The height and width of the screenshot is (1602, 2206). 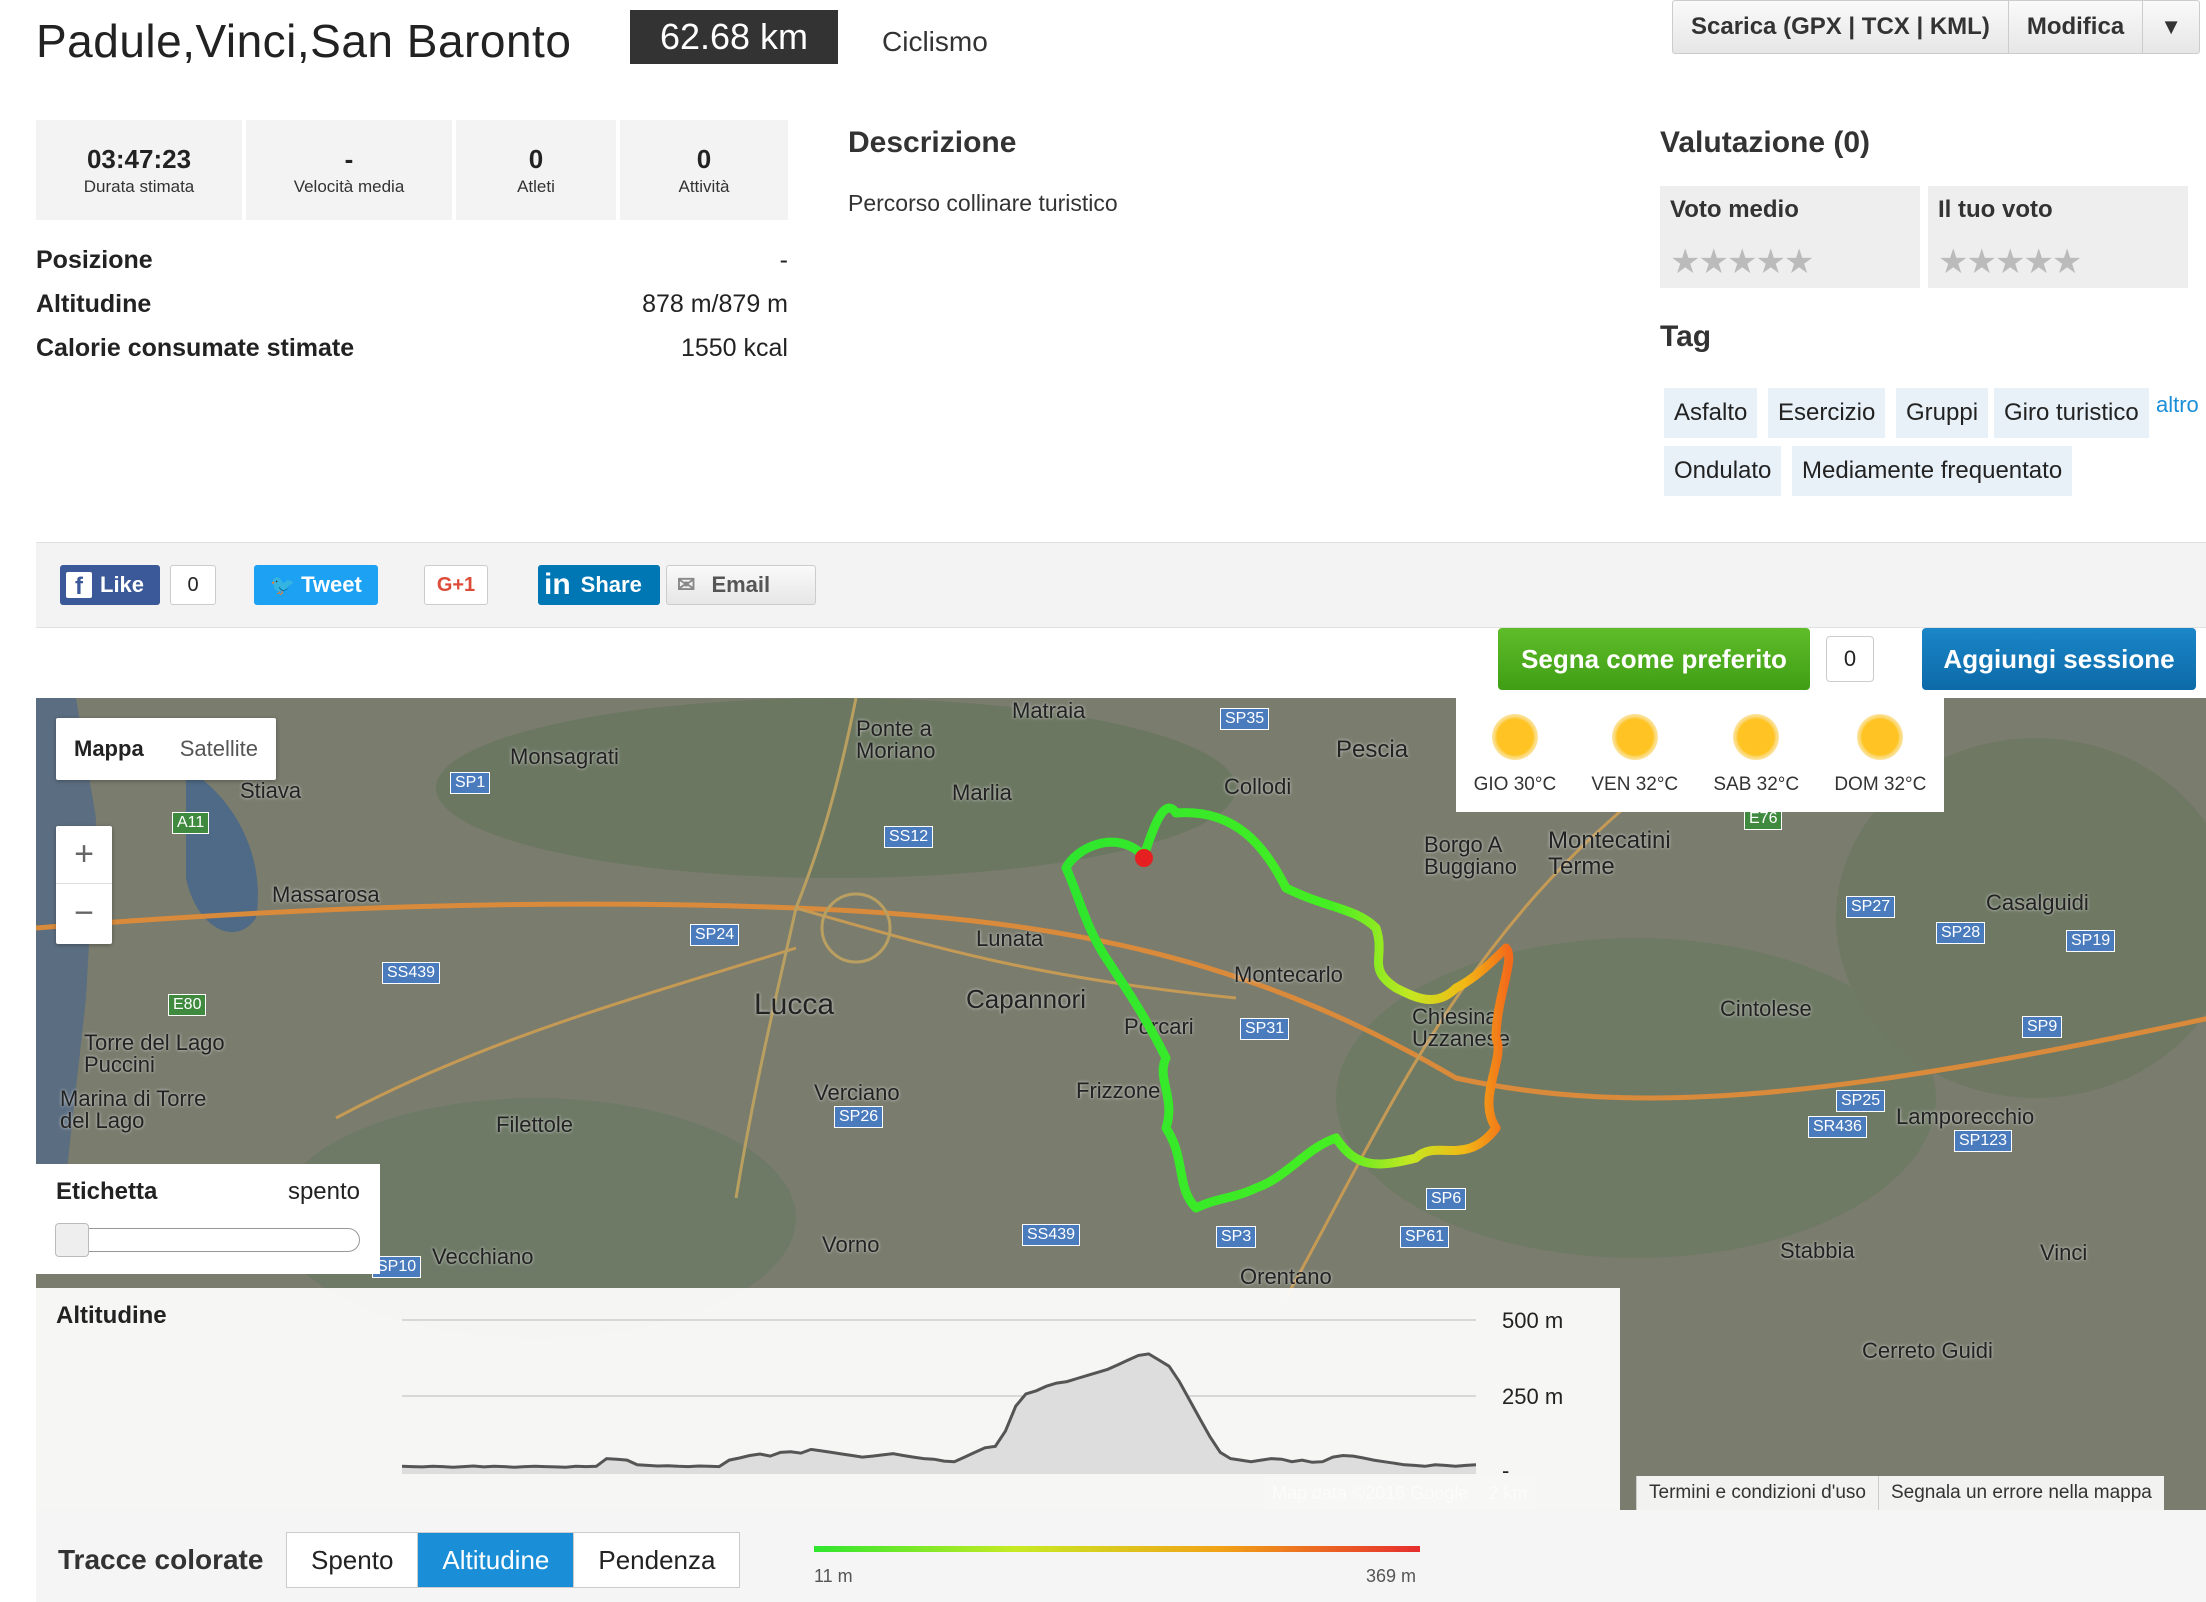 I want to click on more-tags-link: altro, so click(x=2177, y=404).